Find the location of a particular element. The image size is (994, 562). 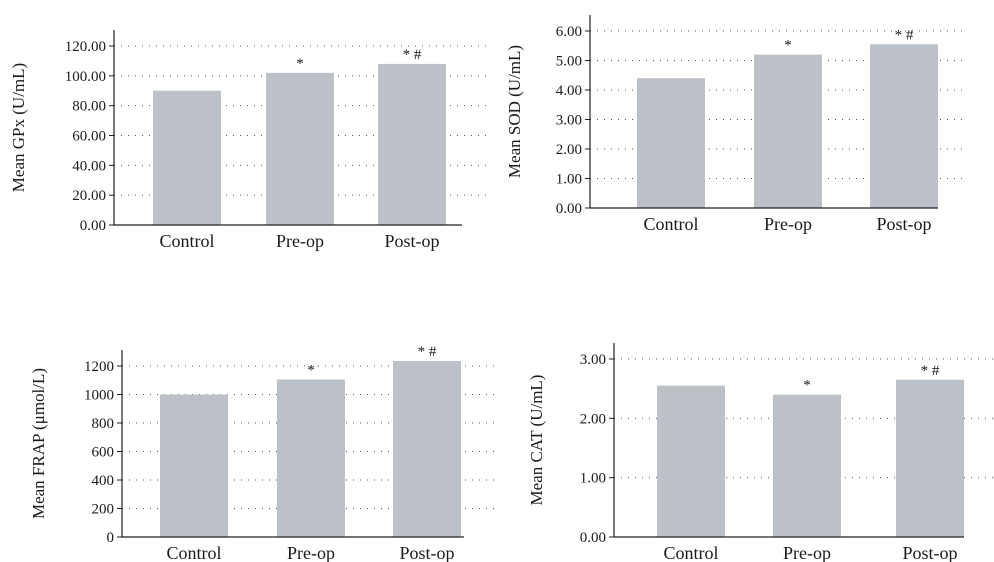

y-tick-label: 20.00 is located at coordinates (89, 196).